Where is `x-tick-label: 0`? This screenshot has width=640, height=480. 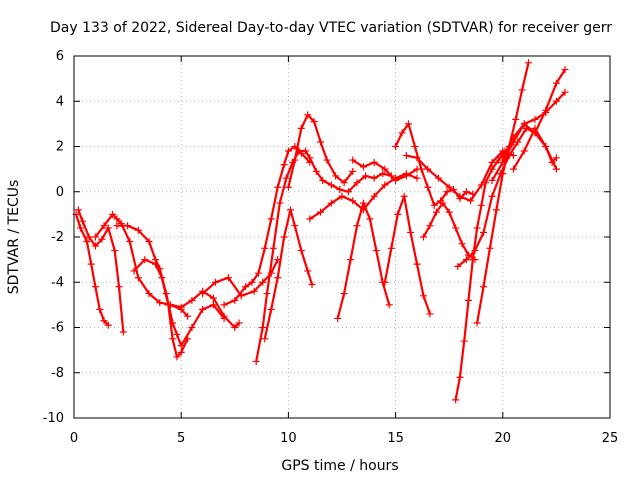
x-tick-label: 0 is located at coordinates (74, 438).